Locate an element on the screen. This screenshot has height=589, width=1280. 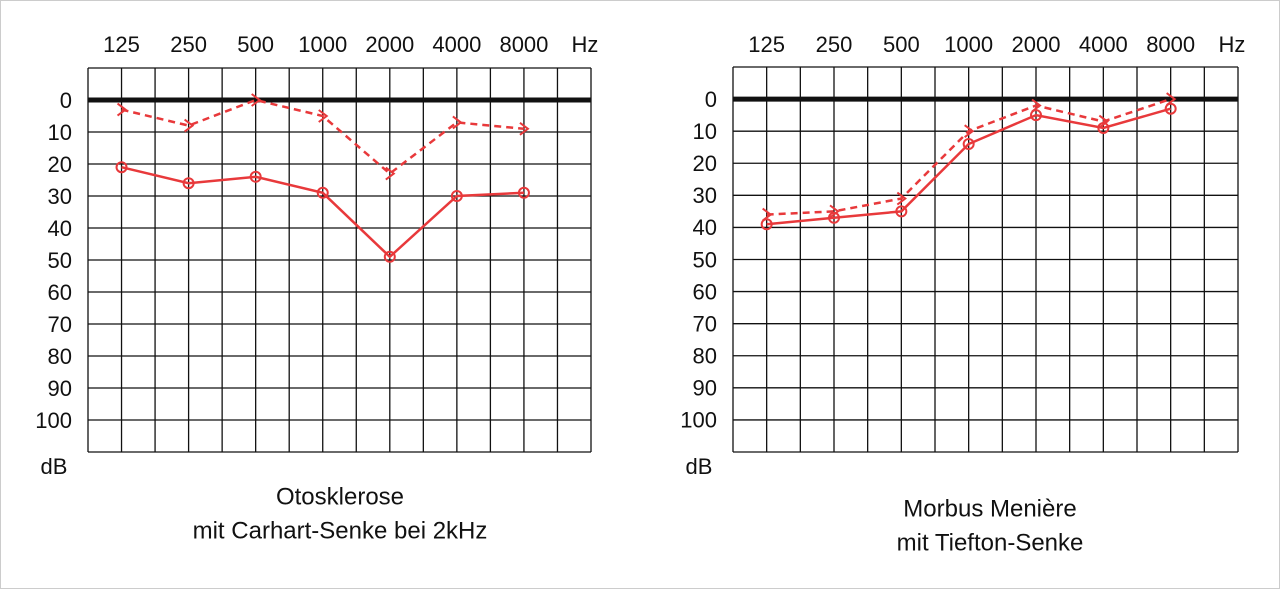
chart-caption: Otosklerose is located at coordinates (340, 496).